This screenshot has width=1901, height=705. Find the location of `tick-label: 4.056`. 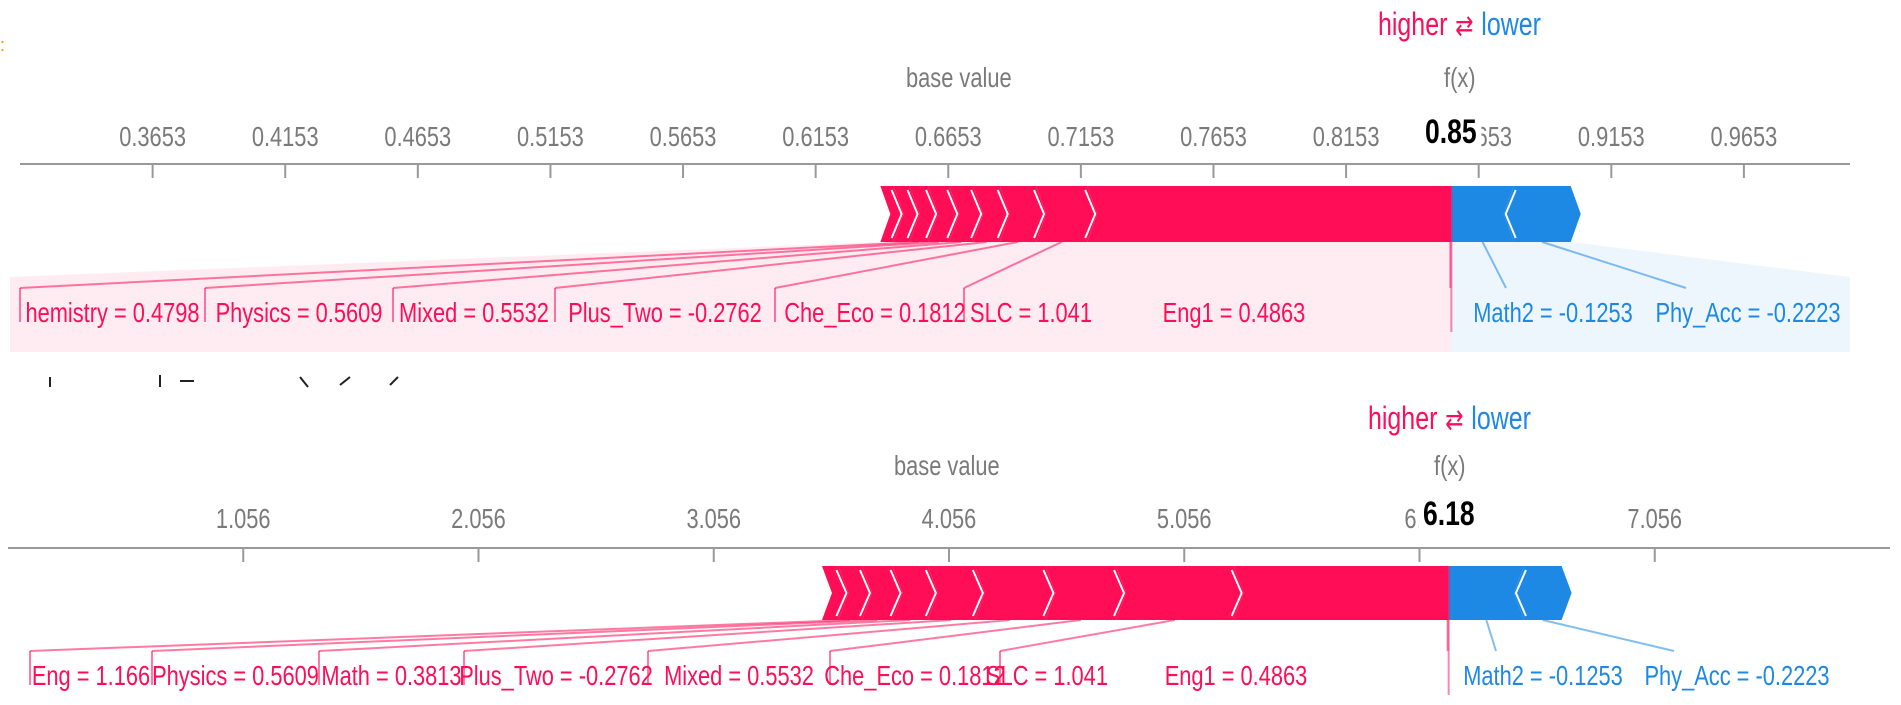

tick-label: 4.056 is located at coordinates (949, 518).